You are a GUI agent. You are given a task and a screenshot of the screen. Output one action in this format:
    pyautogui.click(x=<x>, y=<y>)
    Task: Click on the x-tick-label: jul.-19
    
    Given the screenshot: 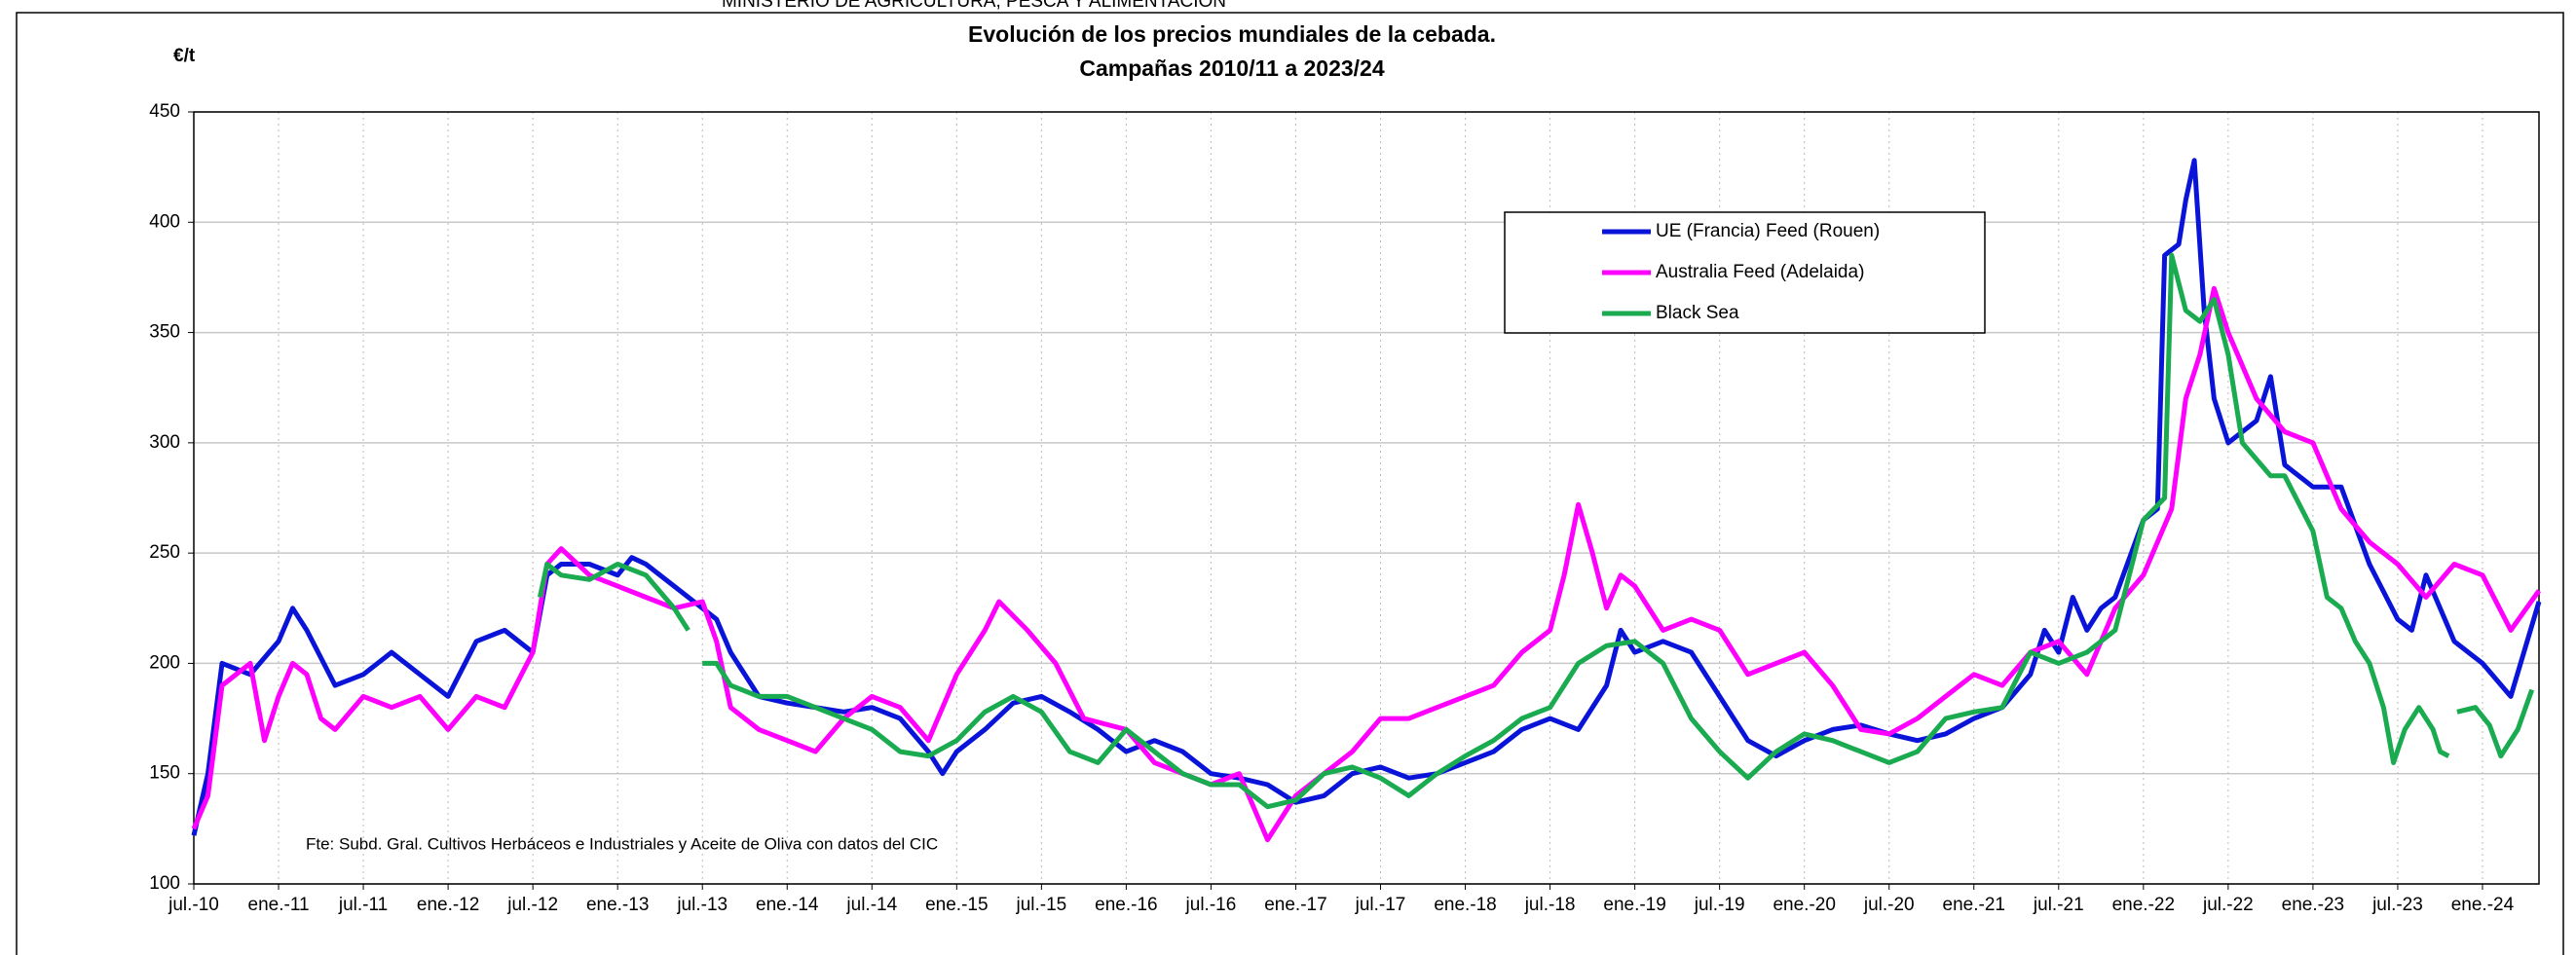 What is the action you would take?
    pyautogui.click(x=1719, y=905)
    